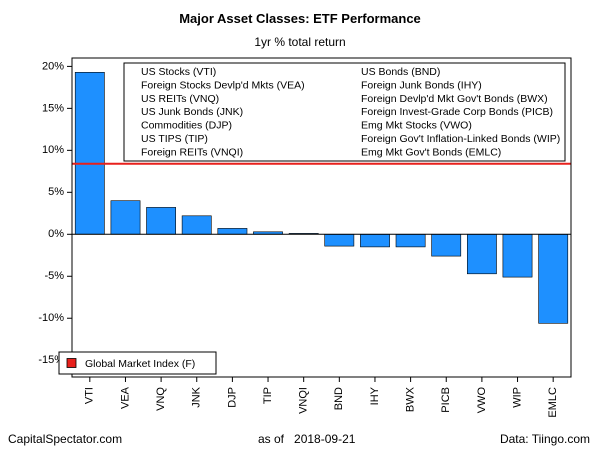  I want to click on x-tick-label-bnd: BND, so click(339, 398).